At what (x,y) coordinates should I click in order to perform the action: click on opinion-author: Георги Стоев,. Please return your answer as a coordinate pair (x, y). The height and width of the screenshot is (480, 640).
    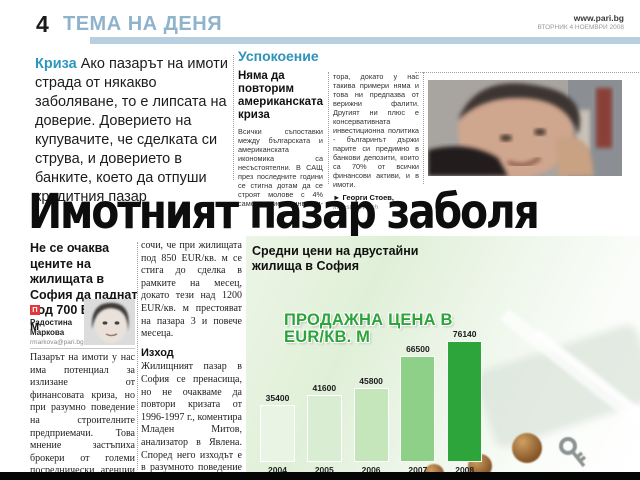
    Looking at the image, I should click on (368, 197).